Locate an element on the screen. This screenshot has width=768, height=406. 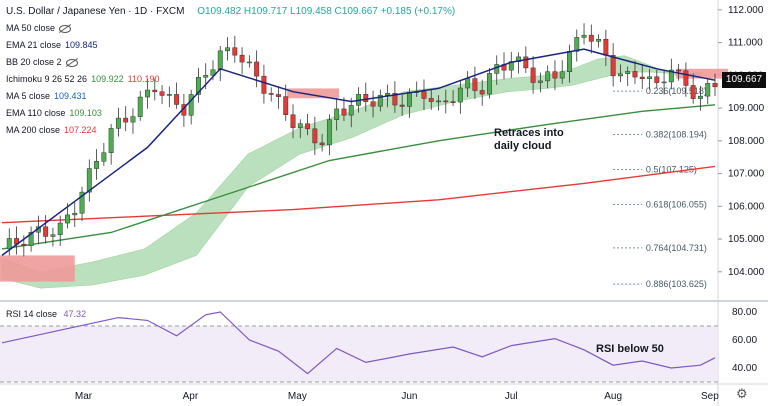
rsi-legend: RSI 14 close 47.32 is located at coordinates (46, 314).